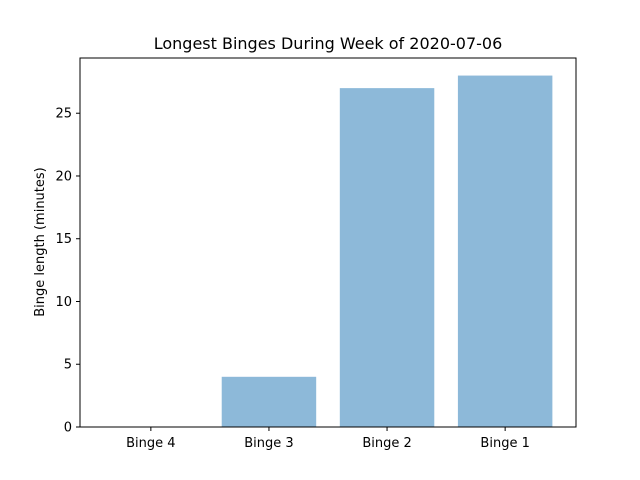 The width and height of the screenshot is (640, 480). What do you see at coordinates (504, 443) in the screenshot?
I see `x-tick-label: Binge 1` at bounding box center [504, 443].